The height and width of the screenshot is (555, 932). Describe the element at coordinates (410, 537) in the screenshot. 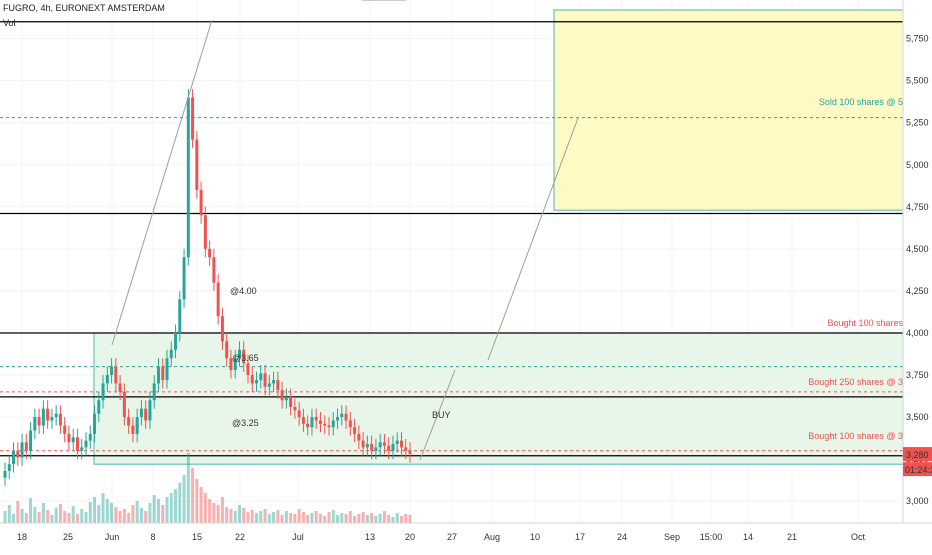

I see `time-tick-label: 20` at that location.